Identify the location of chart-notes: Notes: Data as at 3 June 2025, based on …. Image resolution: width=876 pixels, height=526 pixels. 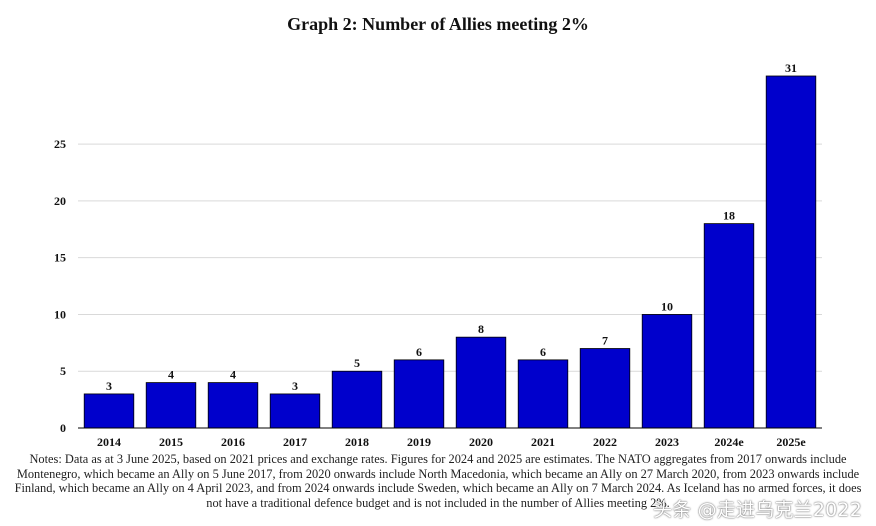
(438, 481).